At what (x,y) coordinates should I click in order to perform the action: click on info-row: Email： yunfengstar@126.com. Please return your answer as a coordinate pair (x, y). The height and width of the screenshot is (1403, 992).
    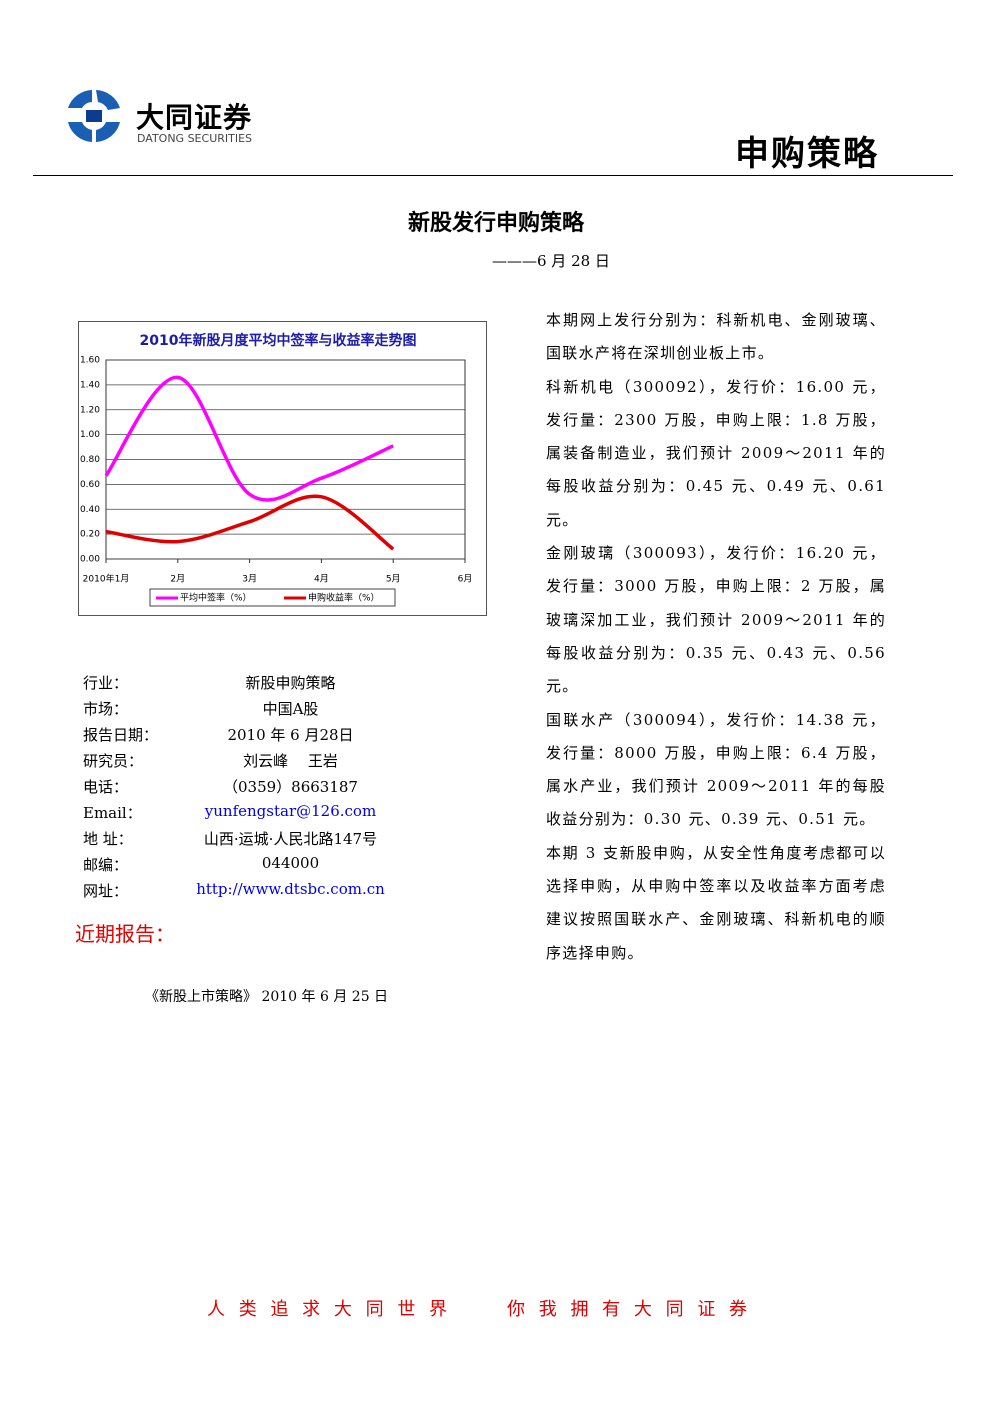
    Looking at the image, I should click on (243, 815).